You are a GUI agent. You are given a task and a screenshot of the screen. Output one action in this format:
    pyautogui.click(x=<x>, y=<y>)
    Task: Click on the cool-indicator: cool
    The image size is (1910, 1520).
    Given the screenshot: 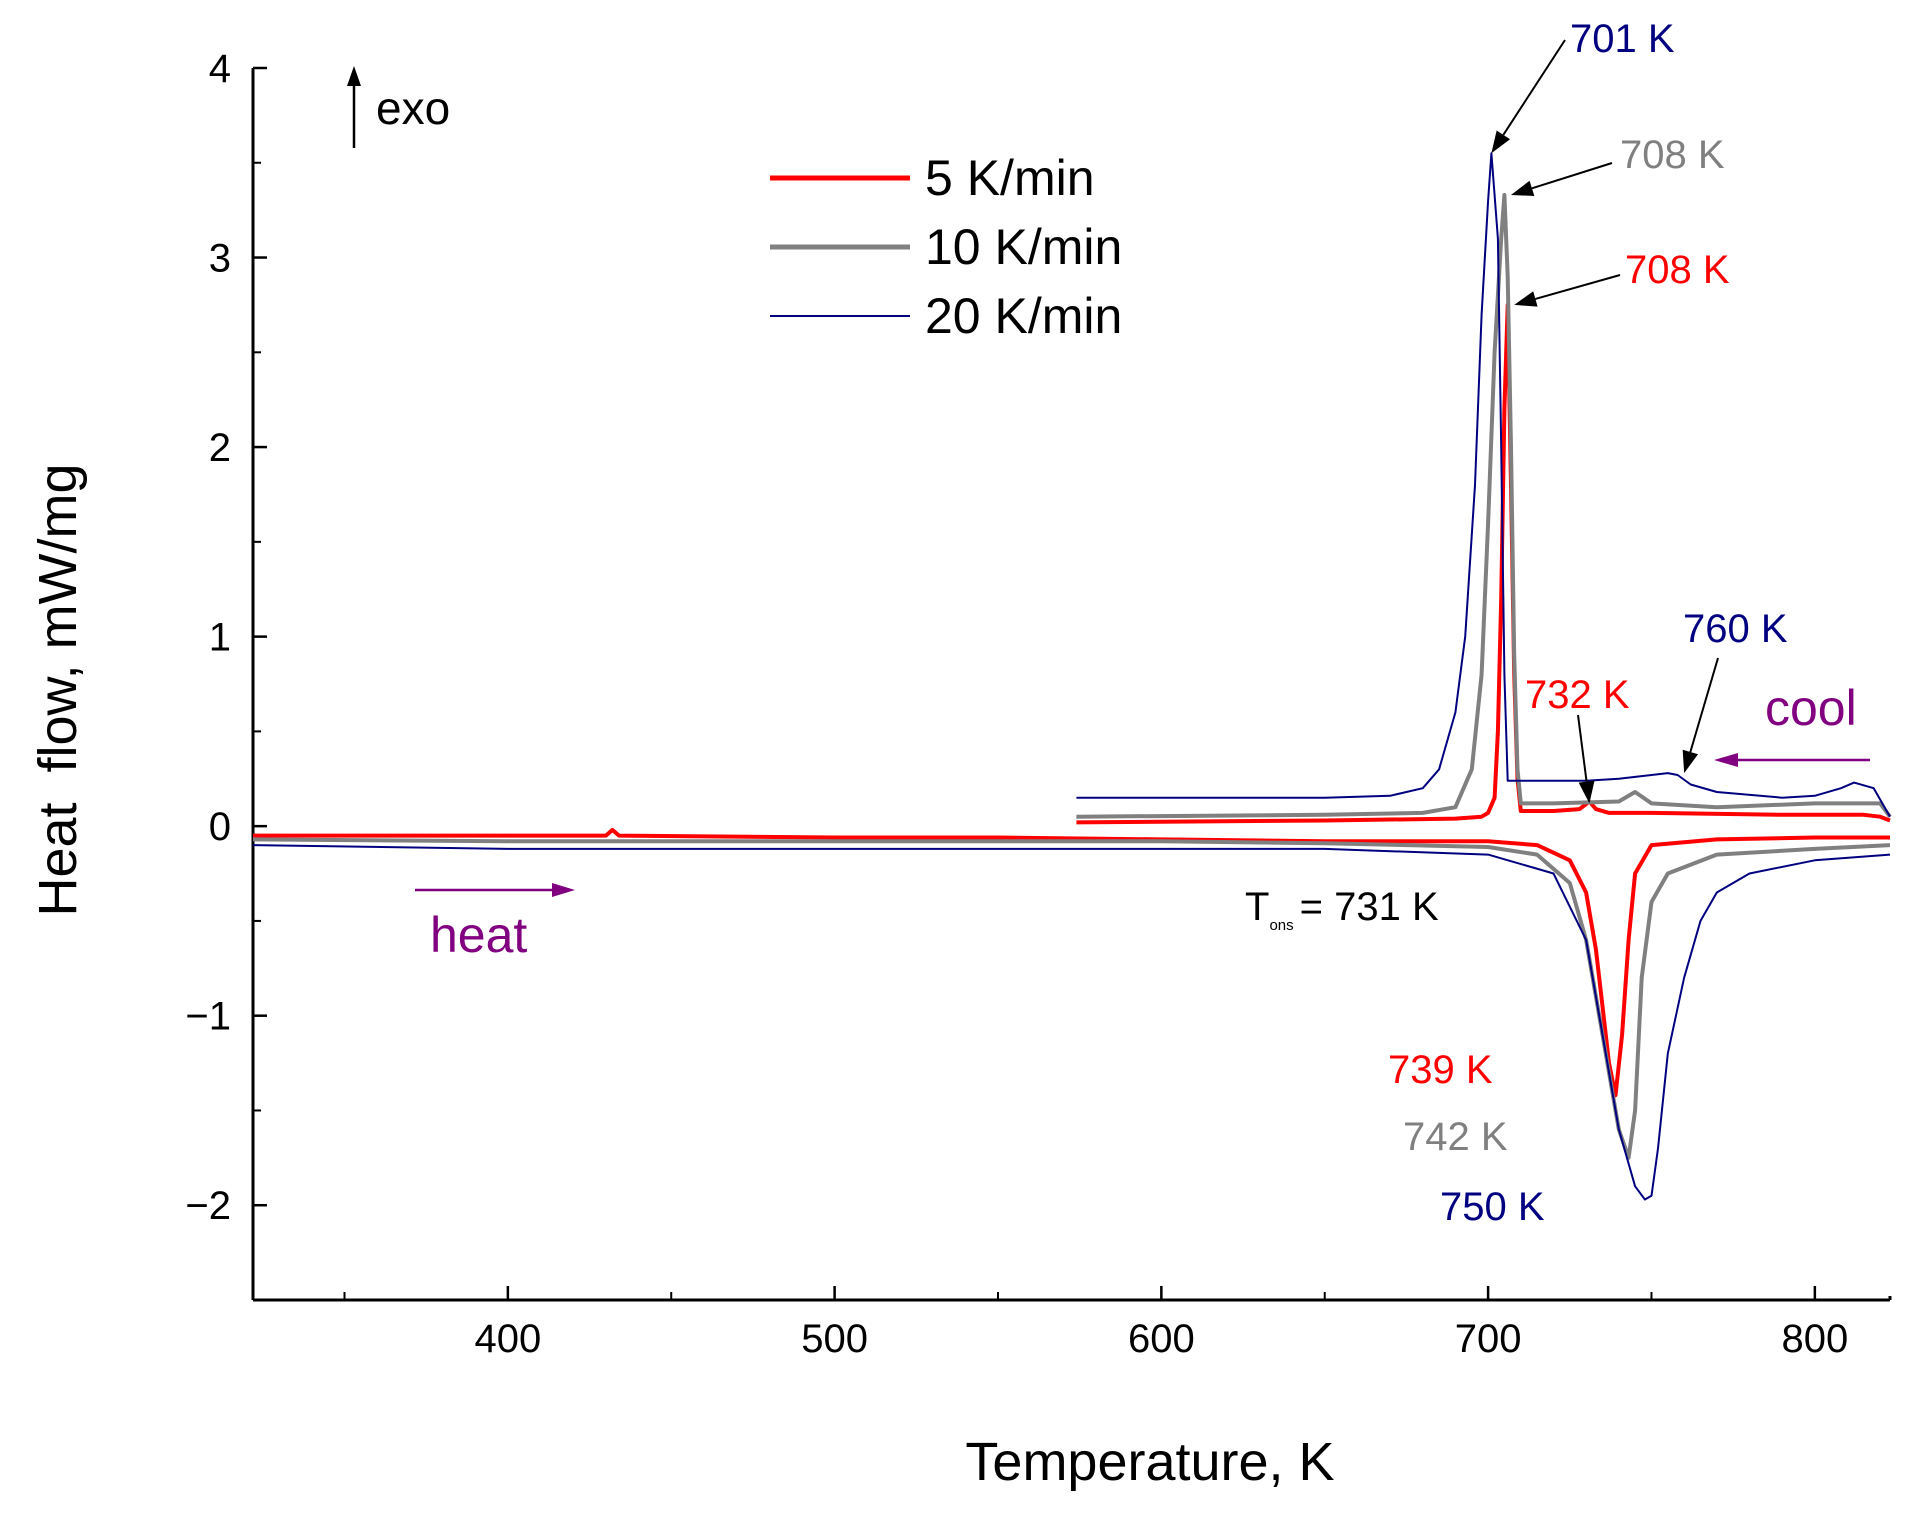 What is the action you would take?
    pyautogui.click(x=1792, y=723)
    